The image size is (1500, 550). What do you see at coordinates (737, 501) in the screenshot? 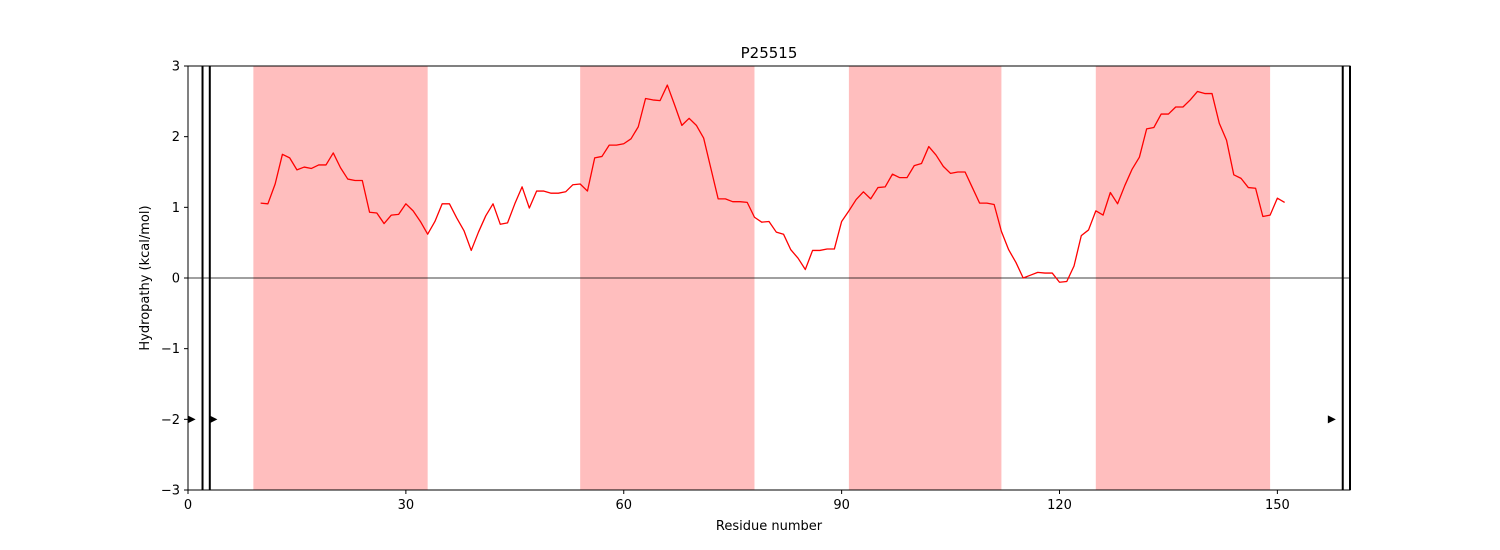
I see `x-axis-ticks: 0 30 60 90 120 150` at bounding box center [737, 501].